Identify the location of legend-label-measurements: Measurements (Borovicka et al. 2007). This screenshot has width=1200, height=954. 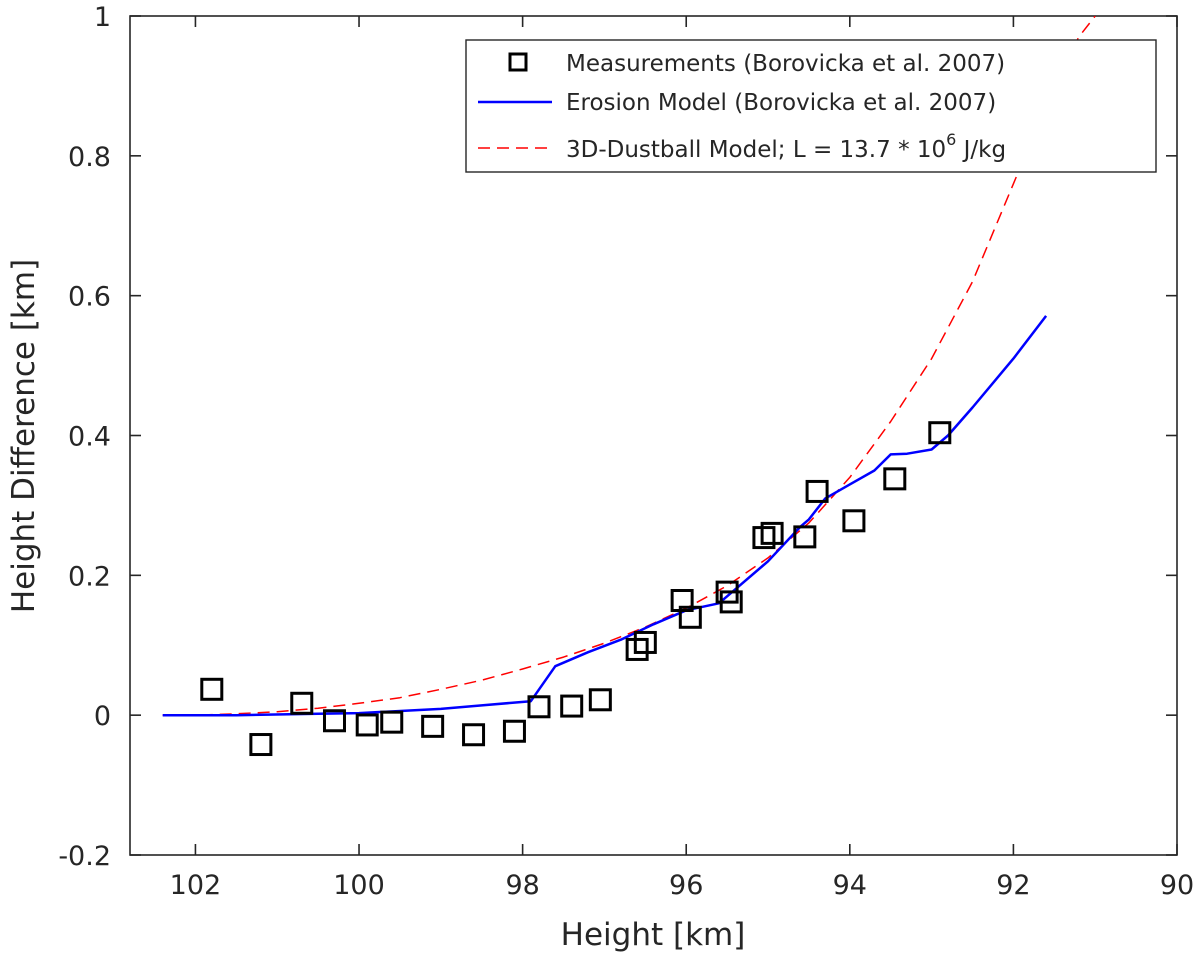
(785, 64).